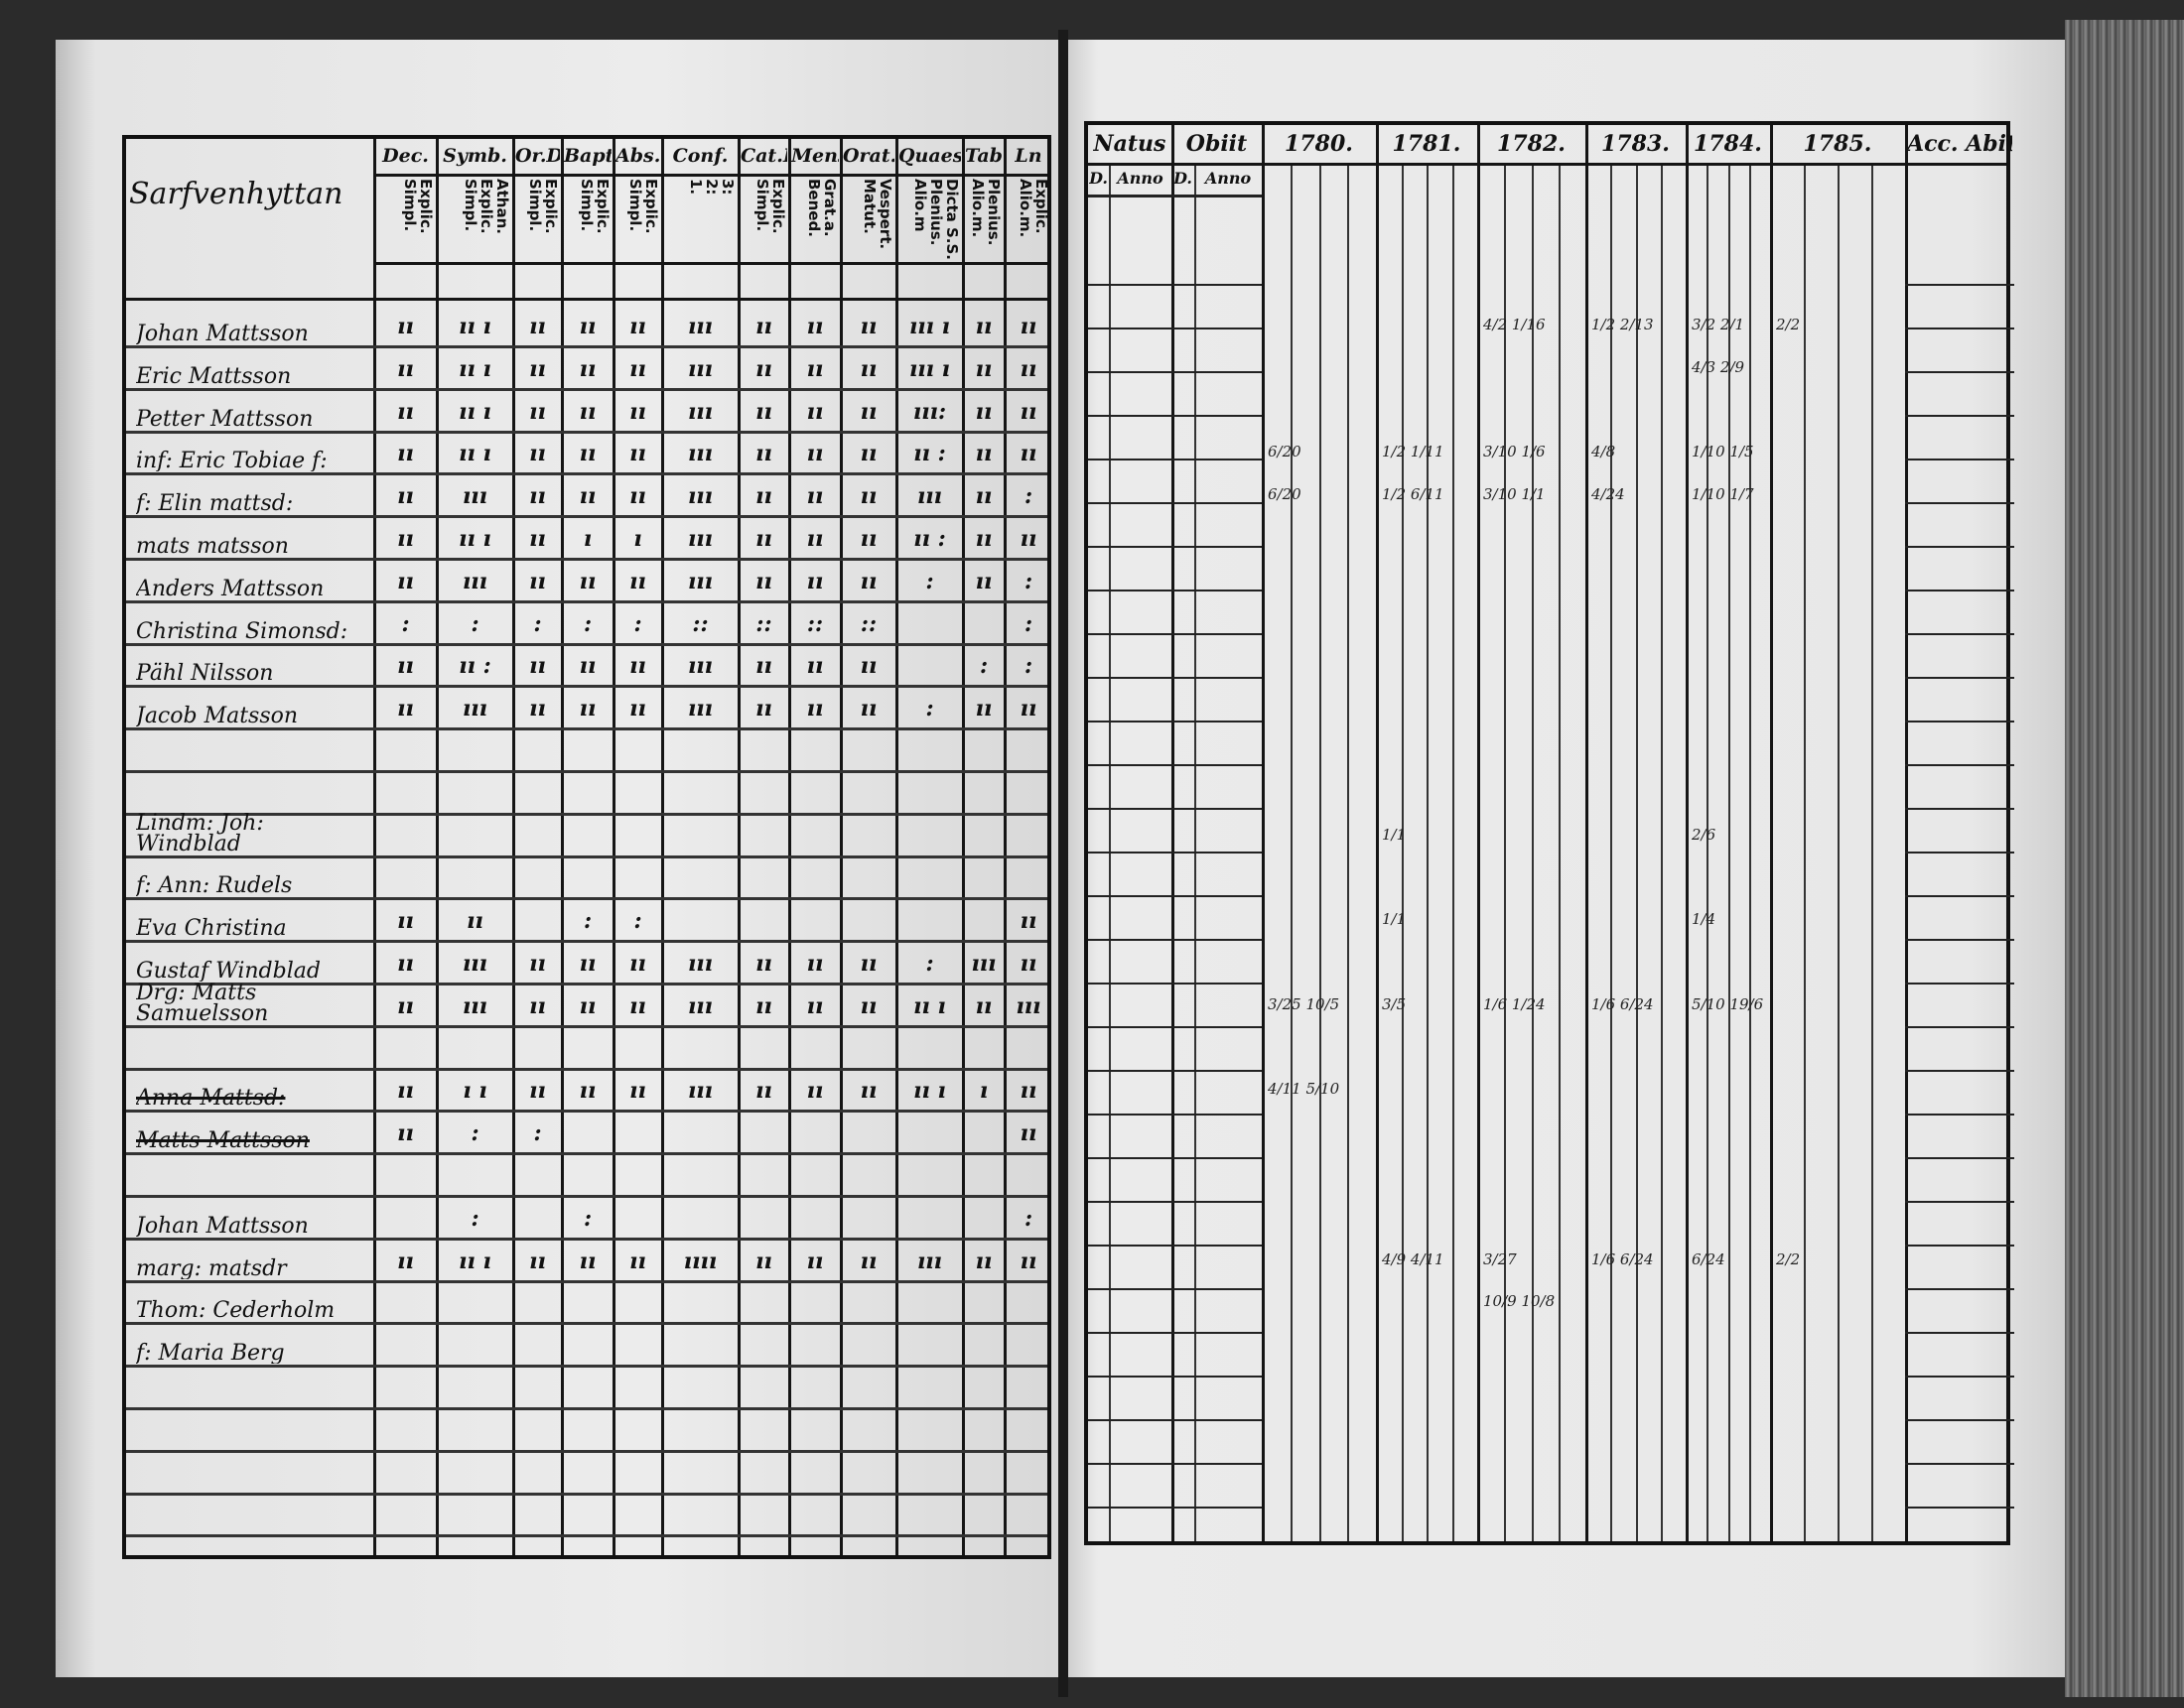 The width and height of the screenshot is (2184, 1708). Describe the element at coordinates (1413, 495) in the screenshot. I see `date-entry: 1/2 6/11` at that location.